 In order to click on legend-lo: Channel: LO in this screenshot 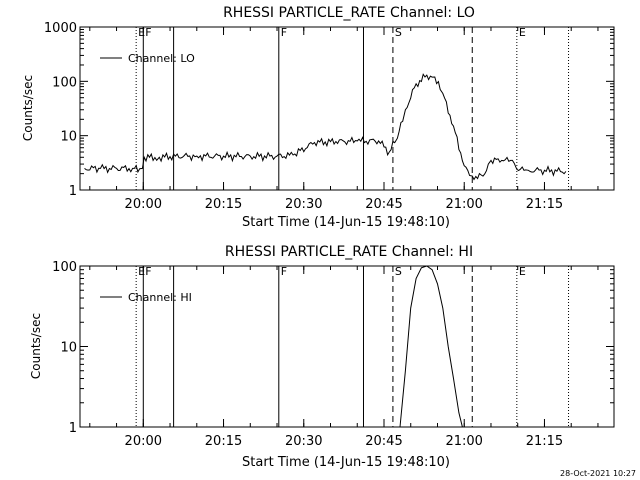, I will do `click(147, 58)`.